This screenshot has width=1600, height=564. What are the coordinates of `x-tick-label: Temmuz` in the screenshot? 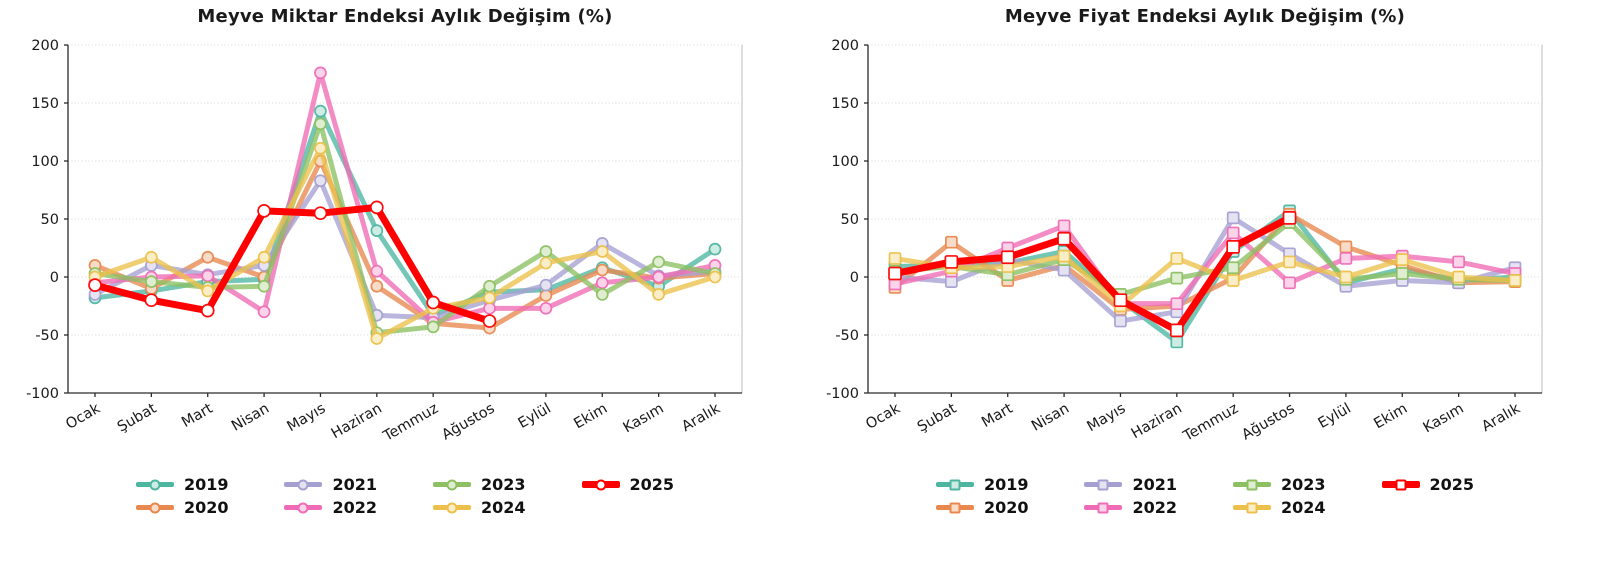 It's located at (410, 423).